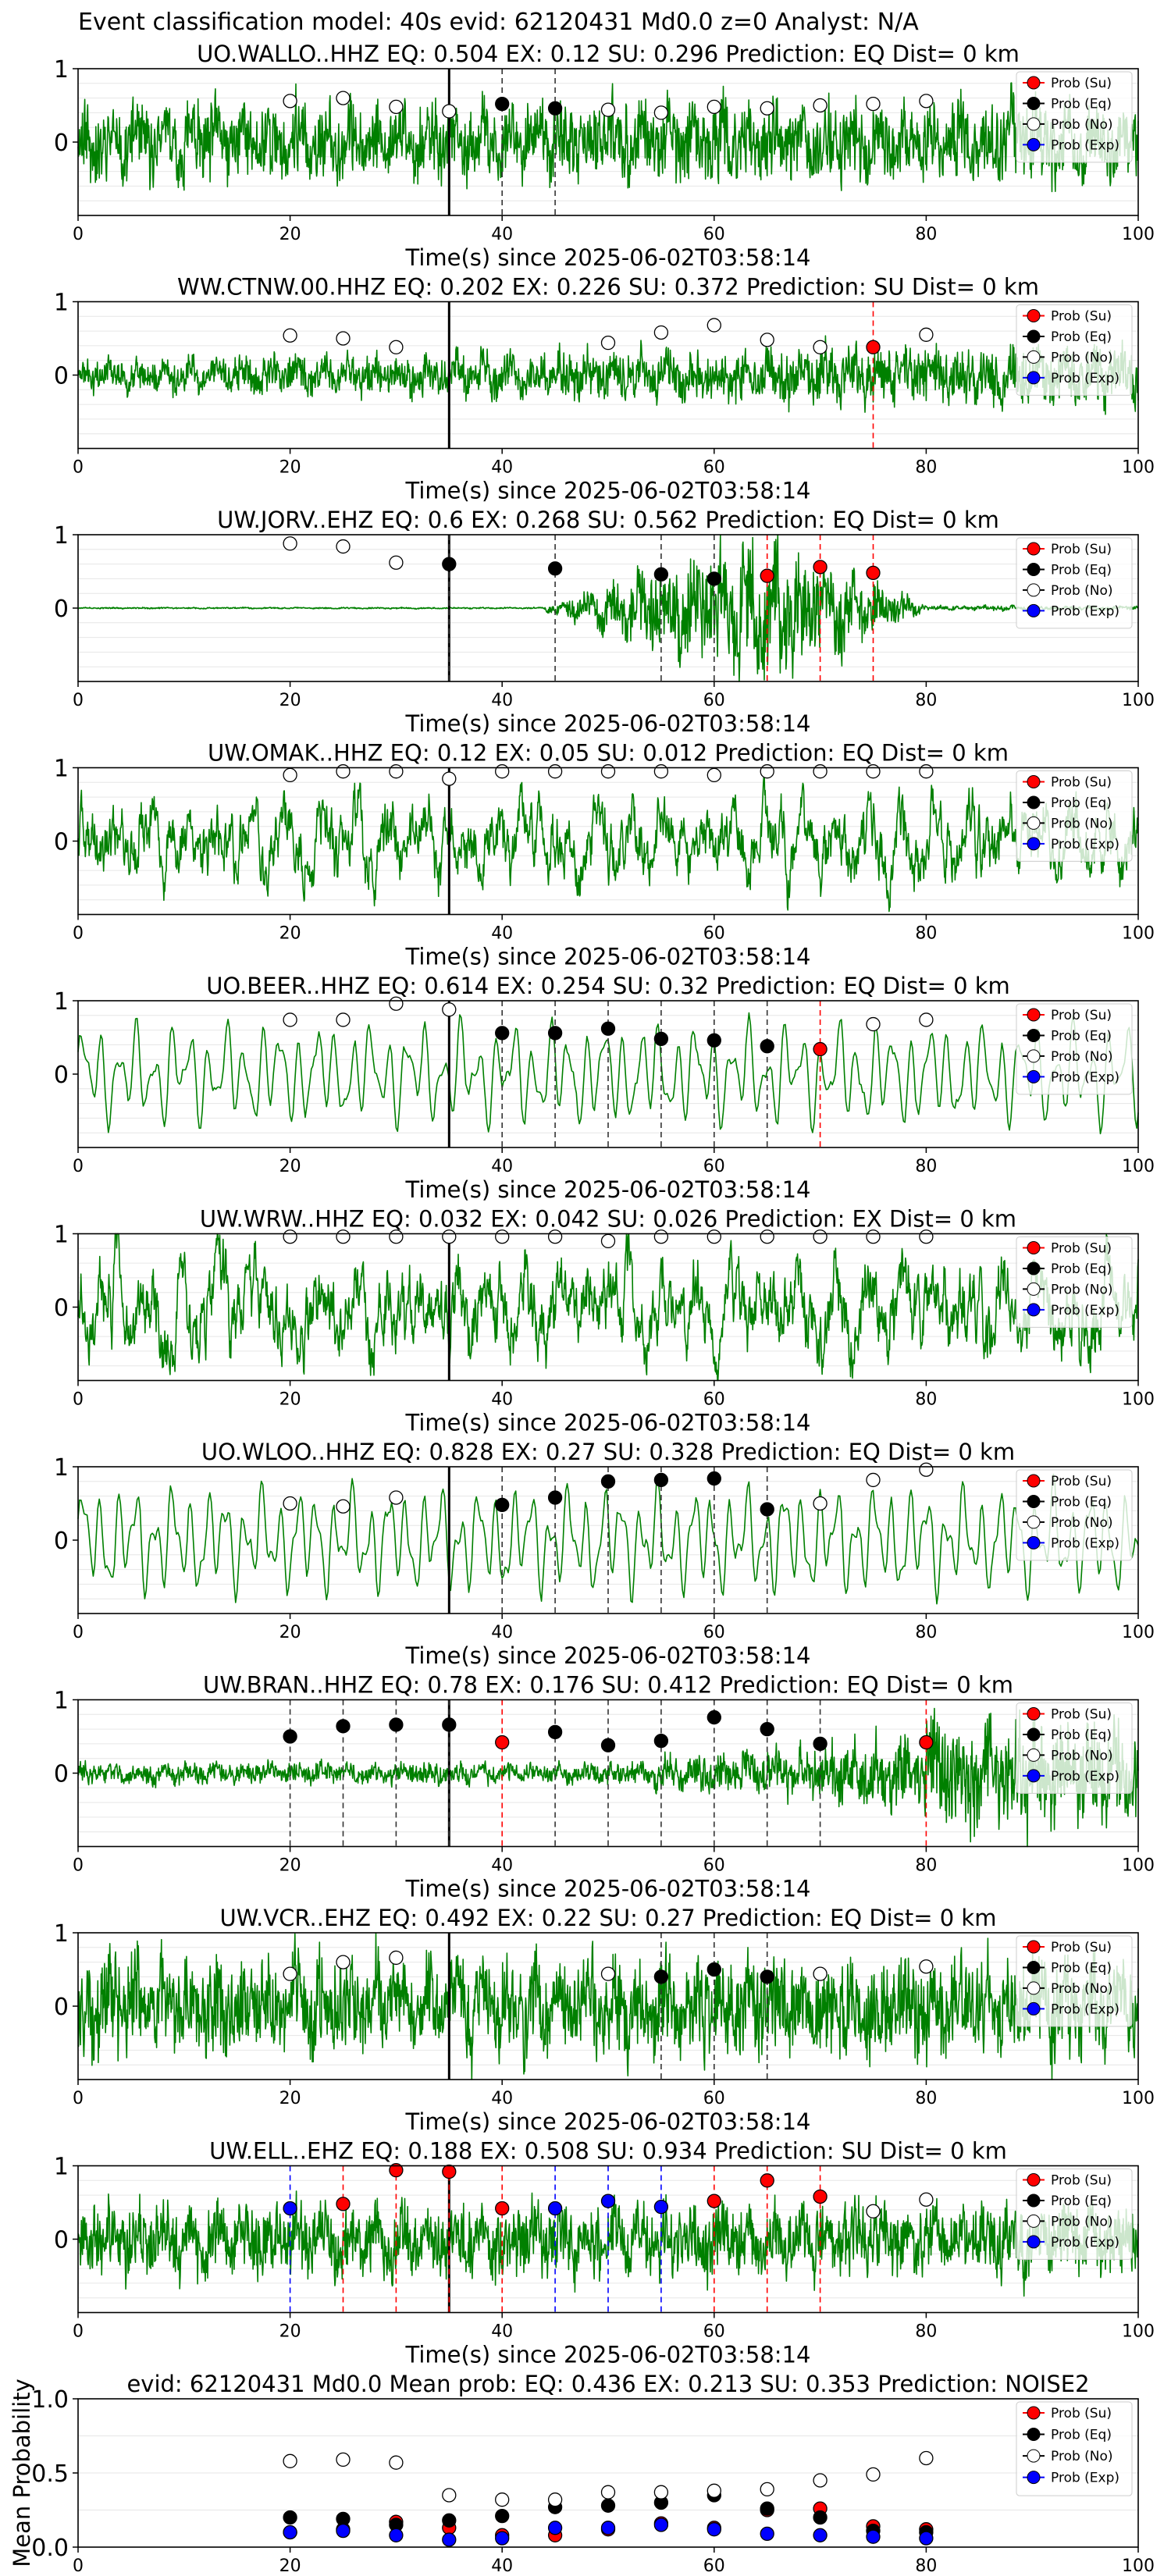 The width and height of the screenshot is (1171, 2576). What do you see at coordinates (50, 2474) in the screenshot?
I see `y-tick-label: 0.5` at bounding box center [50, 2474].